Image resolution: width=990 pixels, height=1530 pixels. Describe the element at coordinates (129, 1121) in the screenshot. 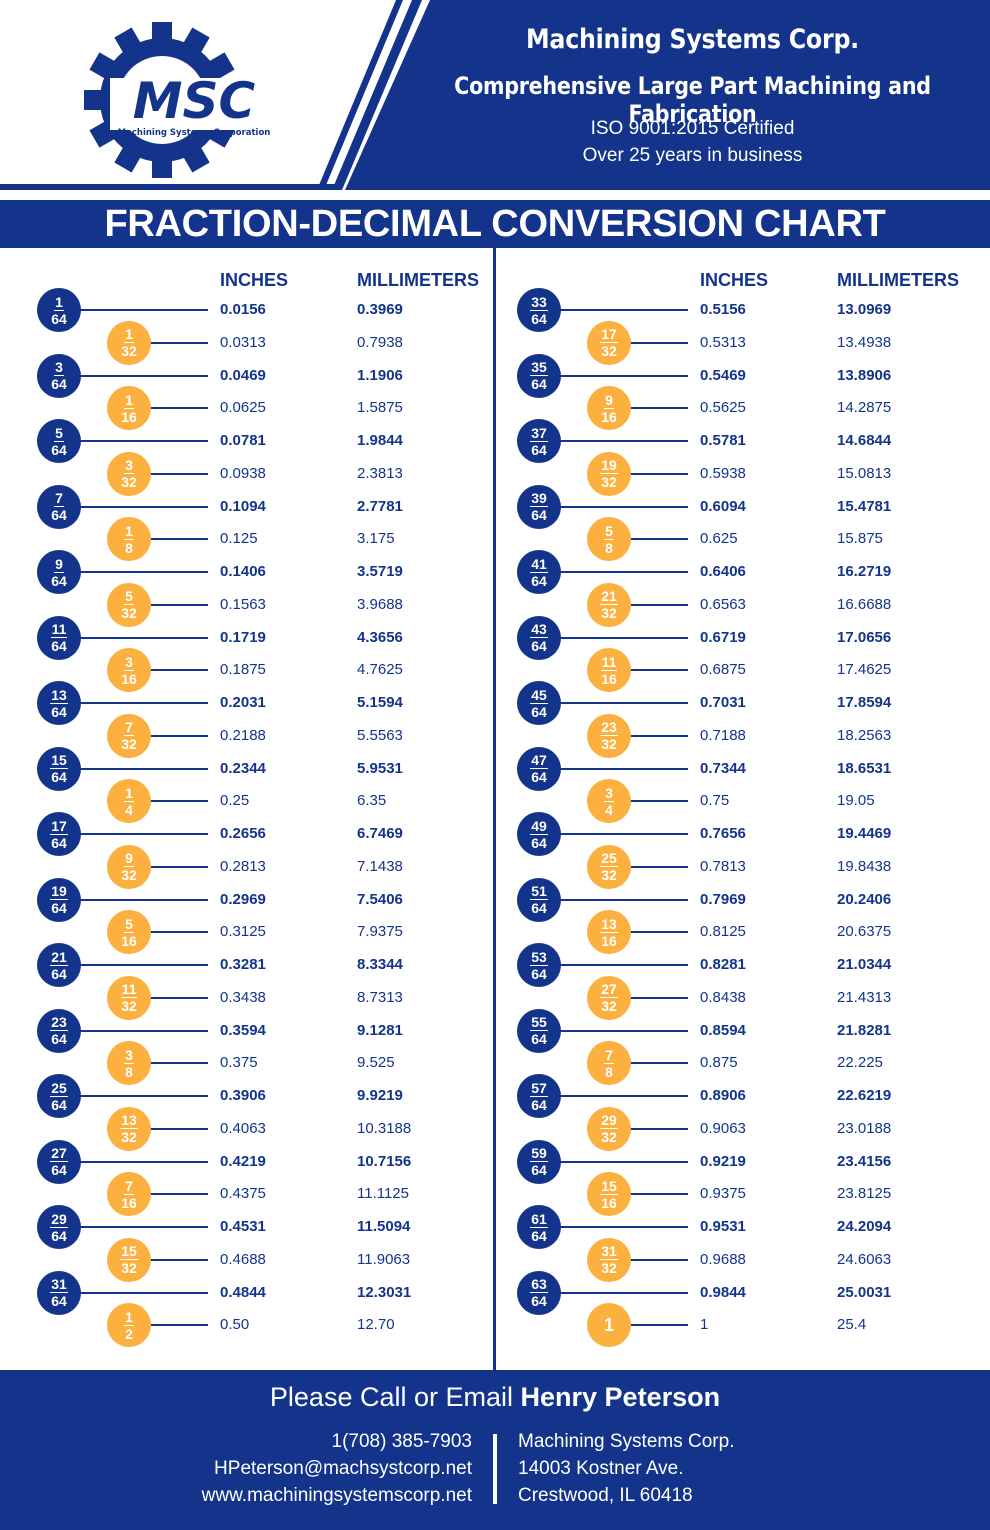

I see `fraction-numerator: 13` at that location.